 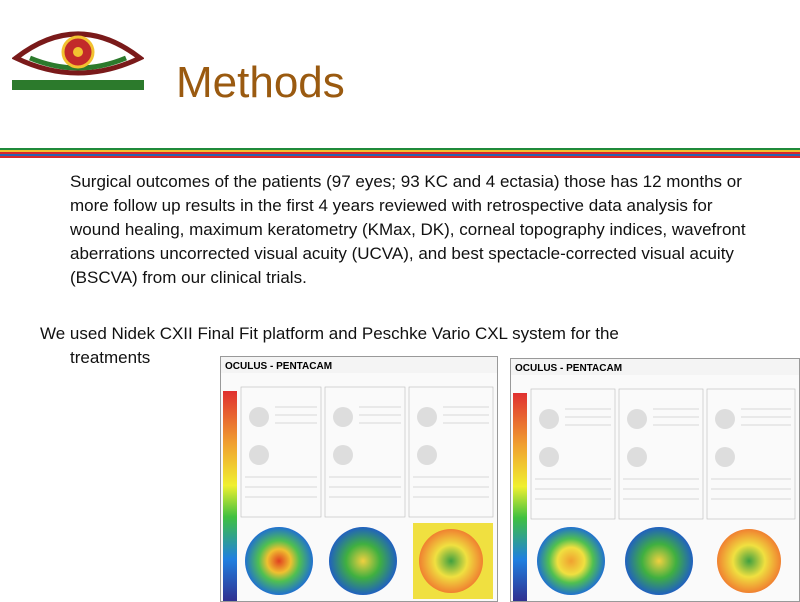 What do you see at coordinates (110, 357) in the screenshot?
I see `paragraph-2-line-2: treatments` at bounding box center [110, 357].